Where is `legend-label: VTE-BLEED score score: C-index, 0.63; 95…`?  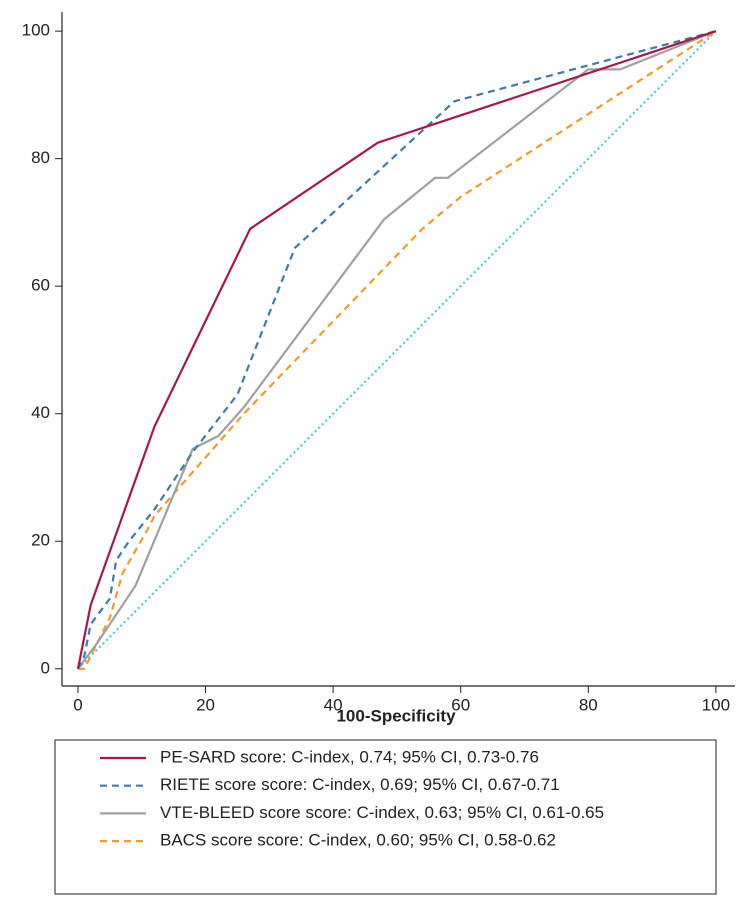
legend-label: VTE-BLEED score score: C-index, 0.63; 95… is located at coordinates (382, 812).